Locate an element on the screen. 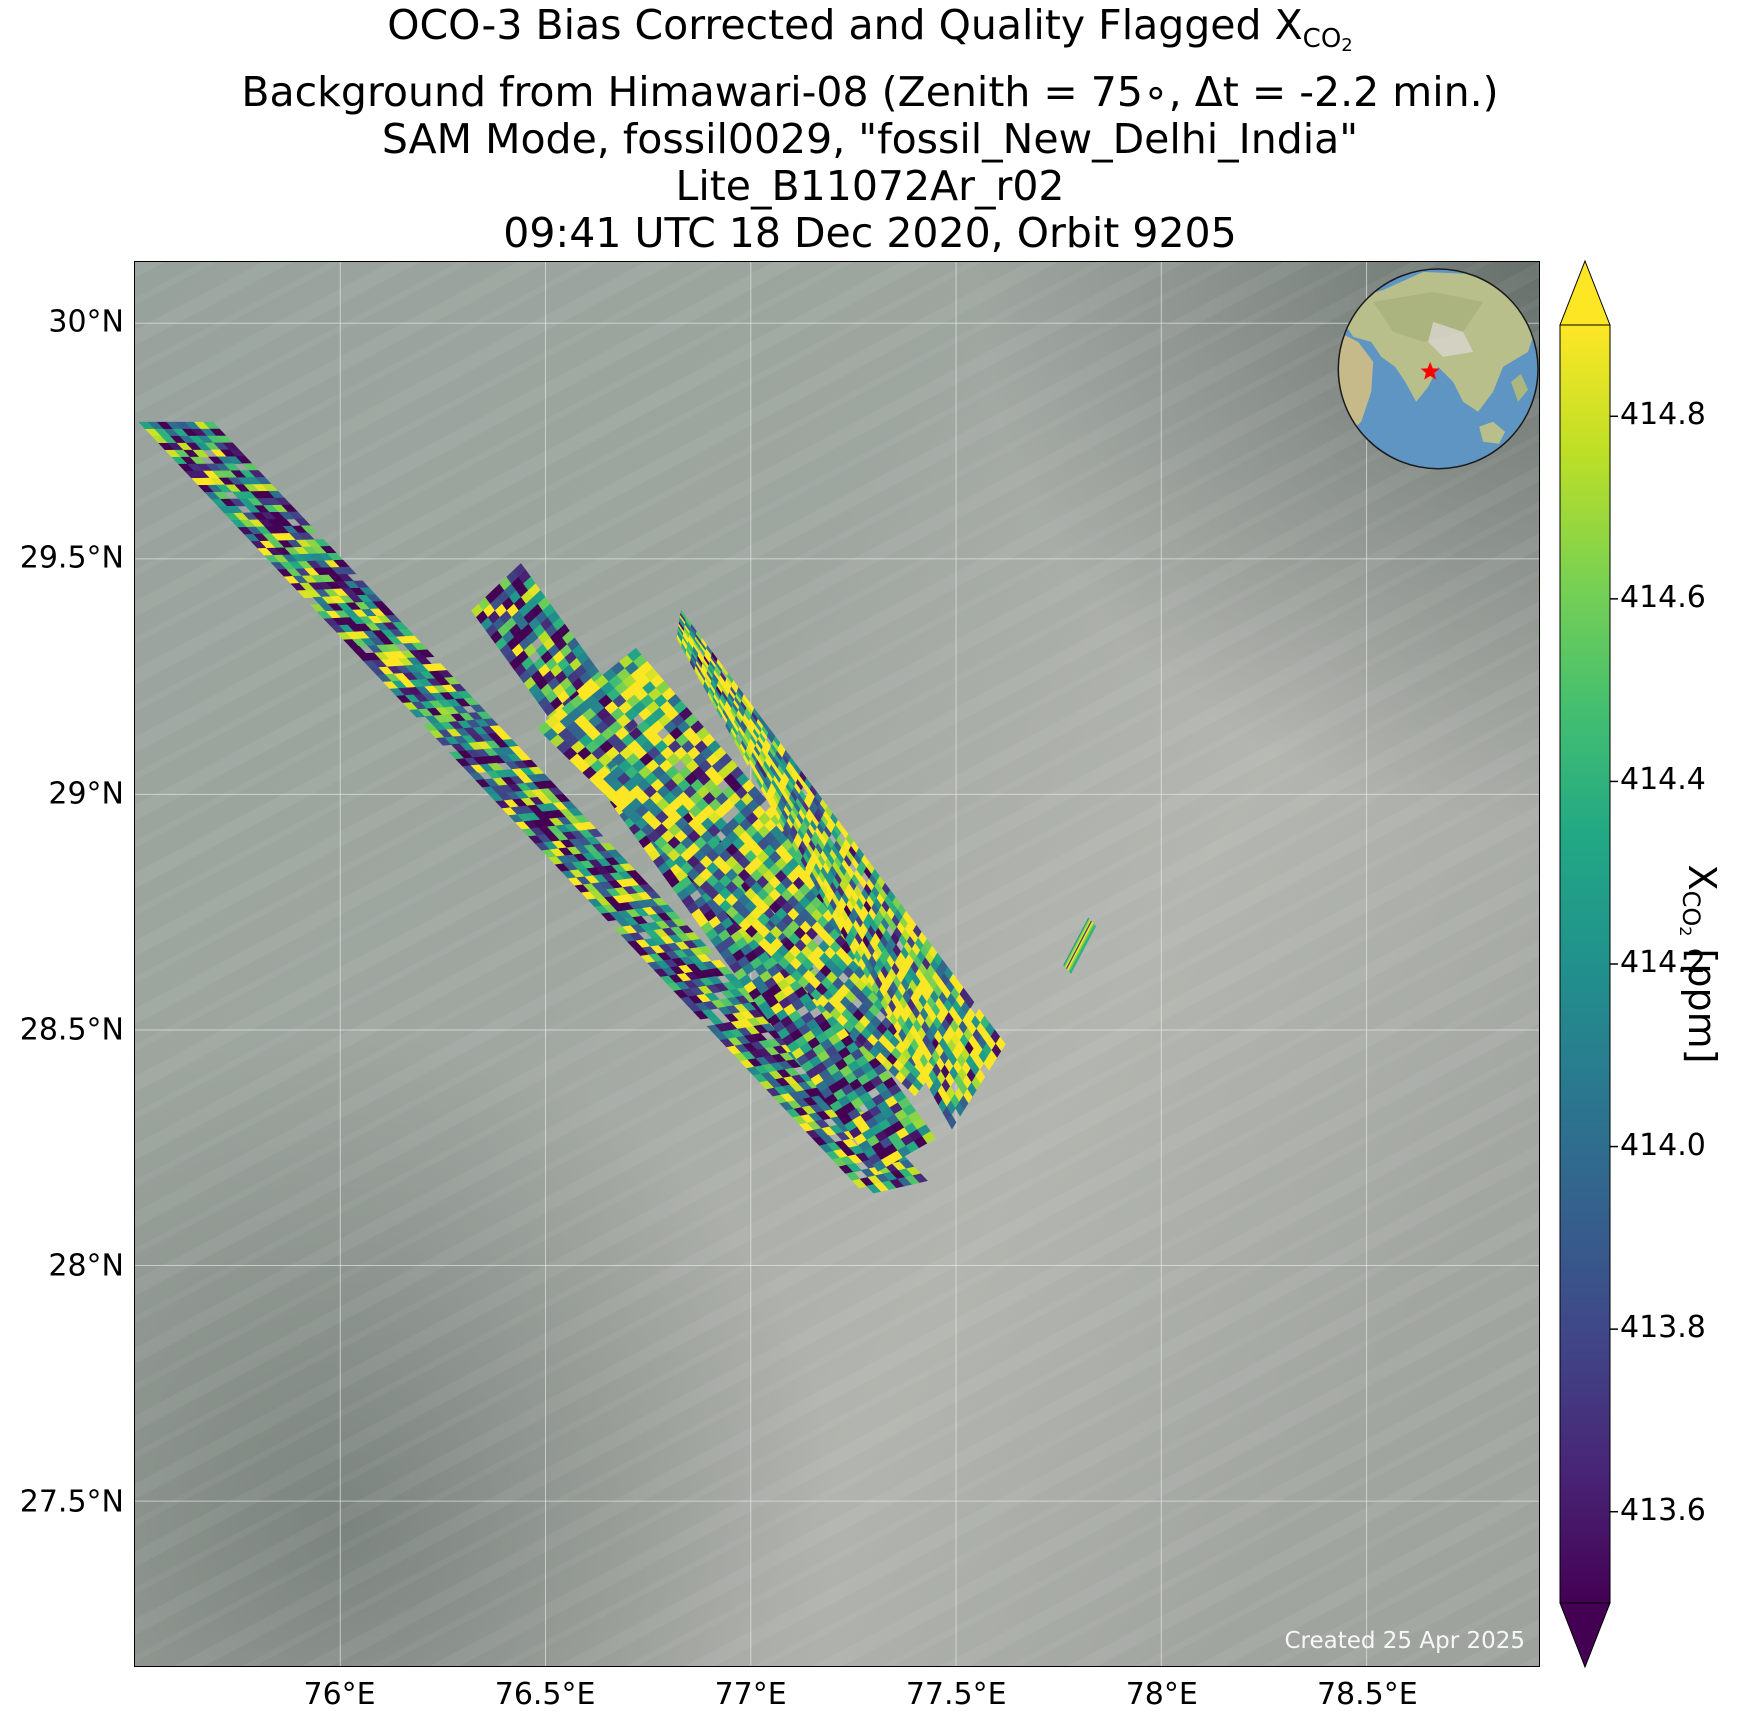  target-star-icon is located at coordinates (1430, 370).